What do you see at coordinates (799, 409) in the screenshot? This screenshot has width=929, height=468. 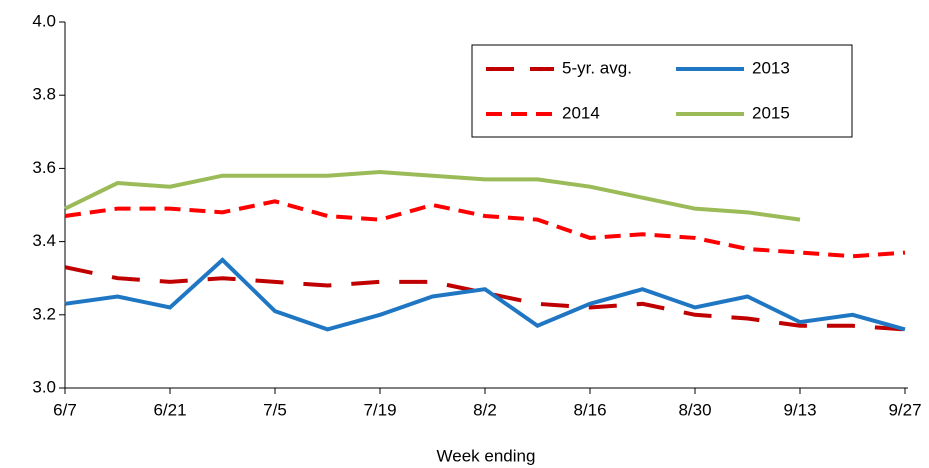 I see `x-tick-label: 9/13` at bounding box center [799, 409].